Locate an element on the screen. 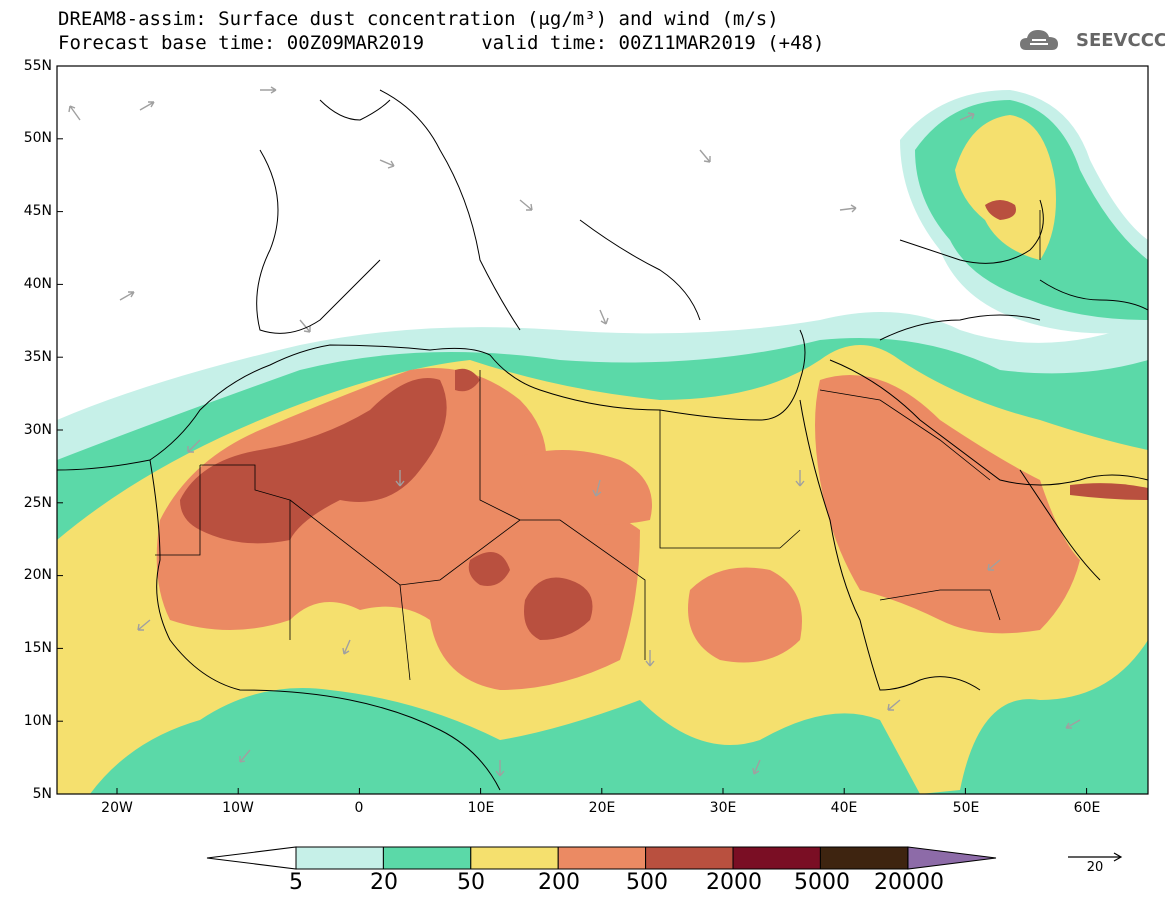 The height and width of the screenshot is (907, 1165). lon-label: 20E is located at coordinates (602, 808).